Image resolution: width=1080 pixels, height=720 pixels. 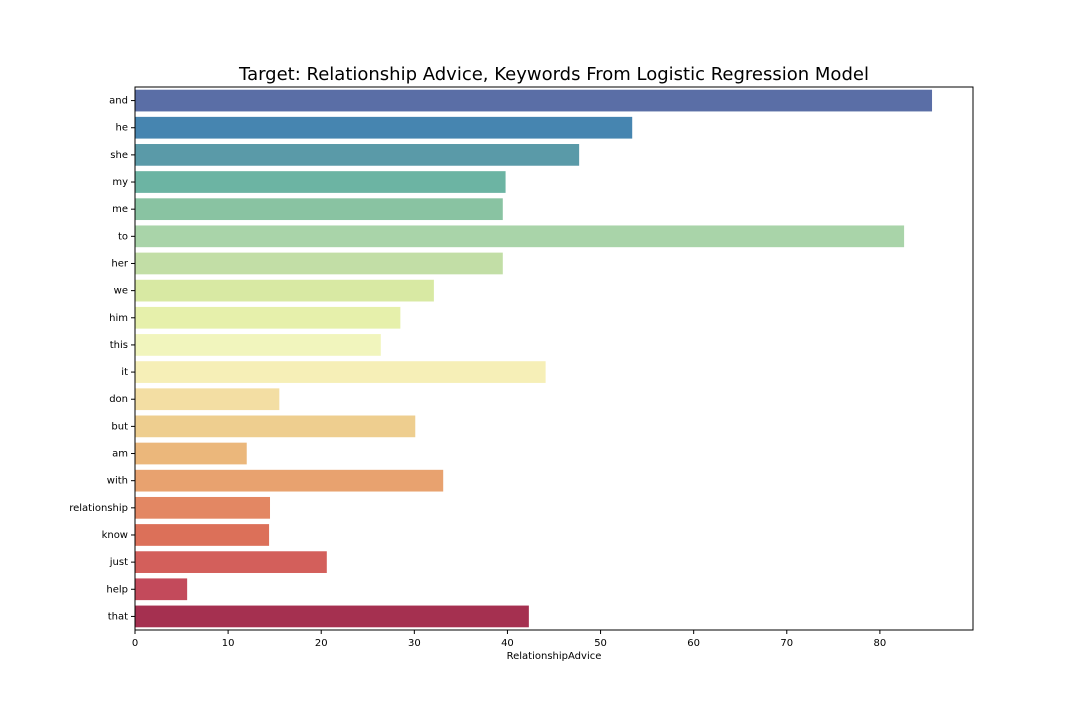 I want to click on x-tick-label: 50, so click(x=600, y=643).